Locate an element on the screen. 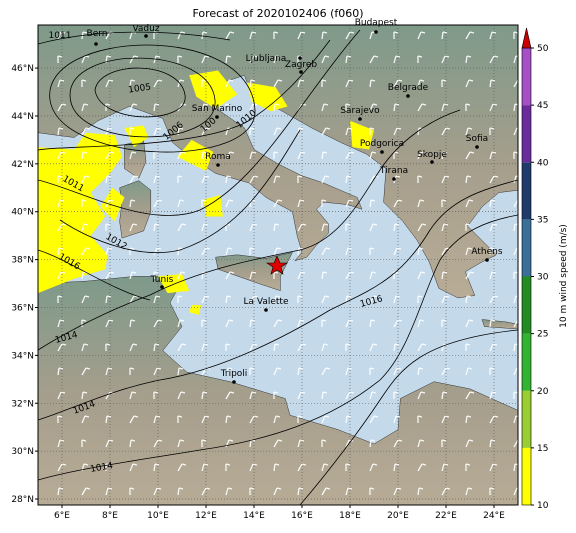  colorbar-tick-label: 35 is located at coordinates (542, 220).